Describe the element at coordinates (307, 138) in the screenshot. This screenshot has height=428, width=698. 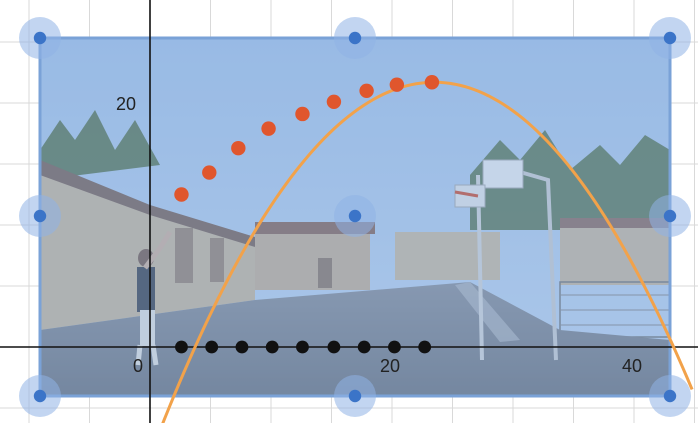
I see `ball-point-series` at that location.